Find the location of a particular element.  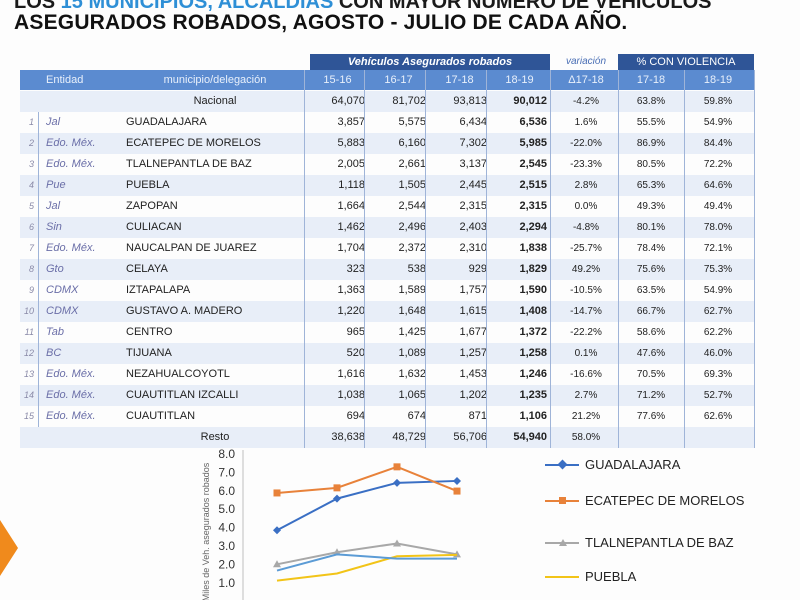

legend-marker is located at coordinates (562, 464).